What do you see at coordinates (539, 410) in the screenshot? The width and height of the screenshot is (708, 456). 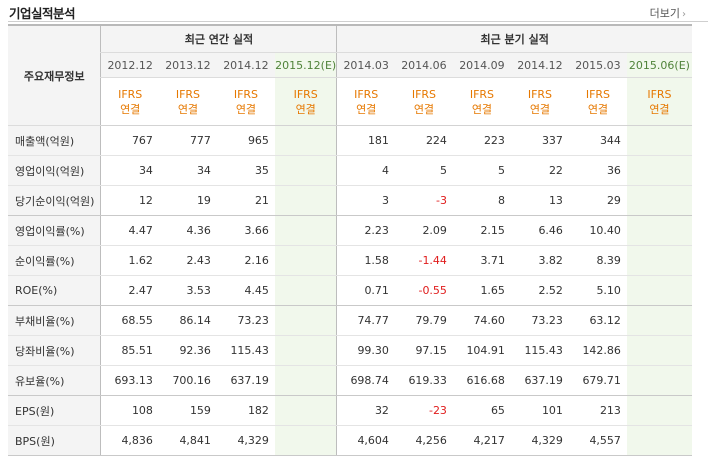 I see `data-cell: 101` at bounding box center [539, 410].